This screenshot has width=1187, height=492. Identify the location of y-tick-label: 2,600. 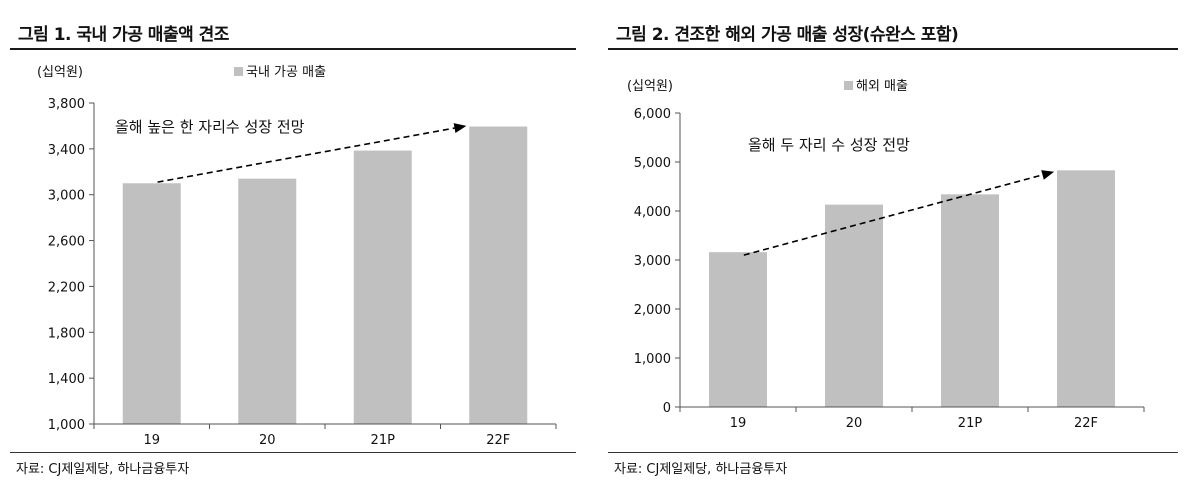
(66, 242).